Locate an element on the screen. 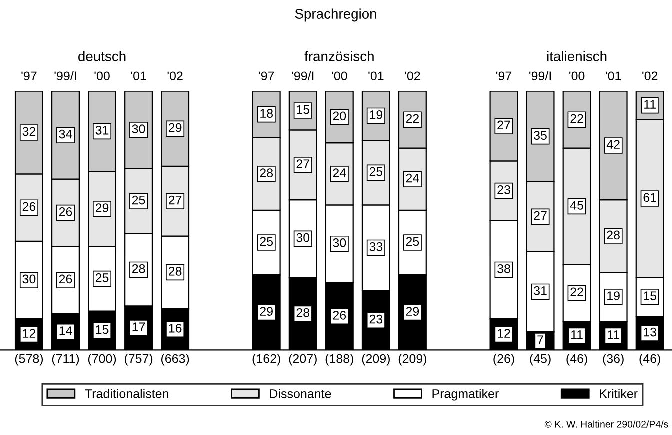 The height and width of the screenshot is (435, 672). text: (188) is located at coordinates (340, 360).